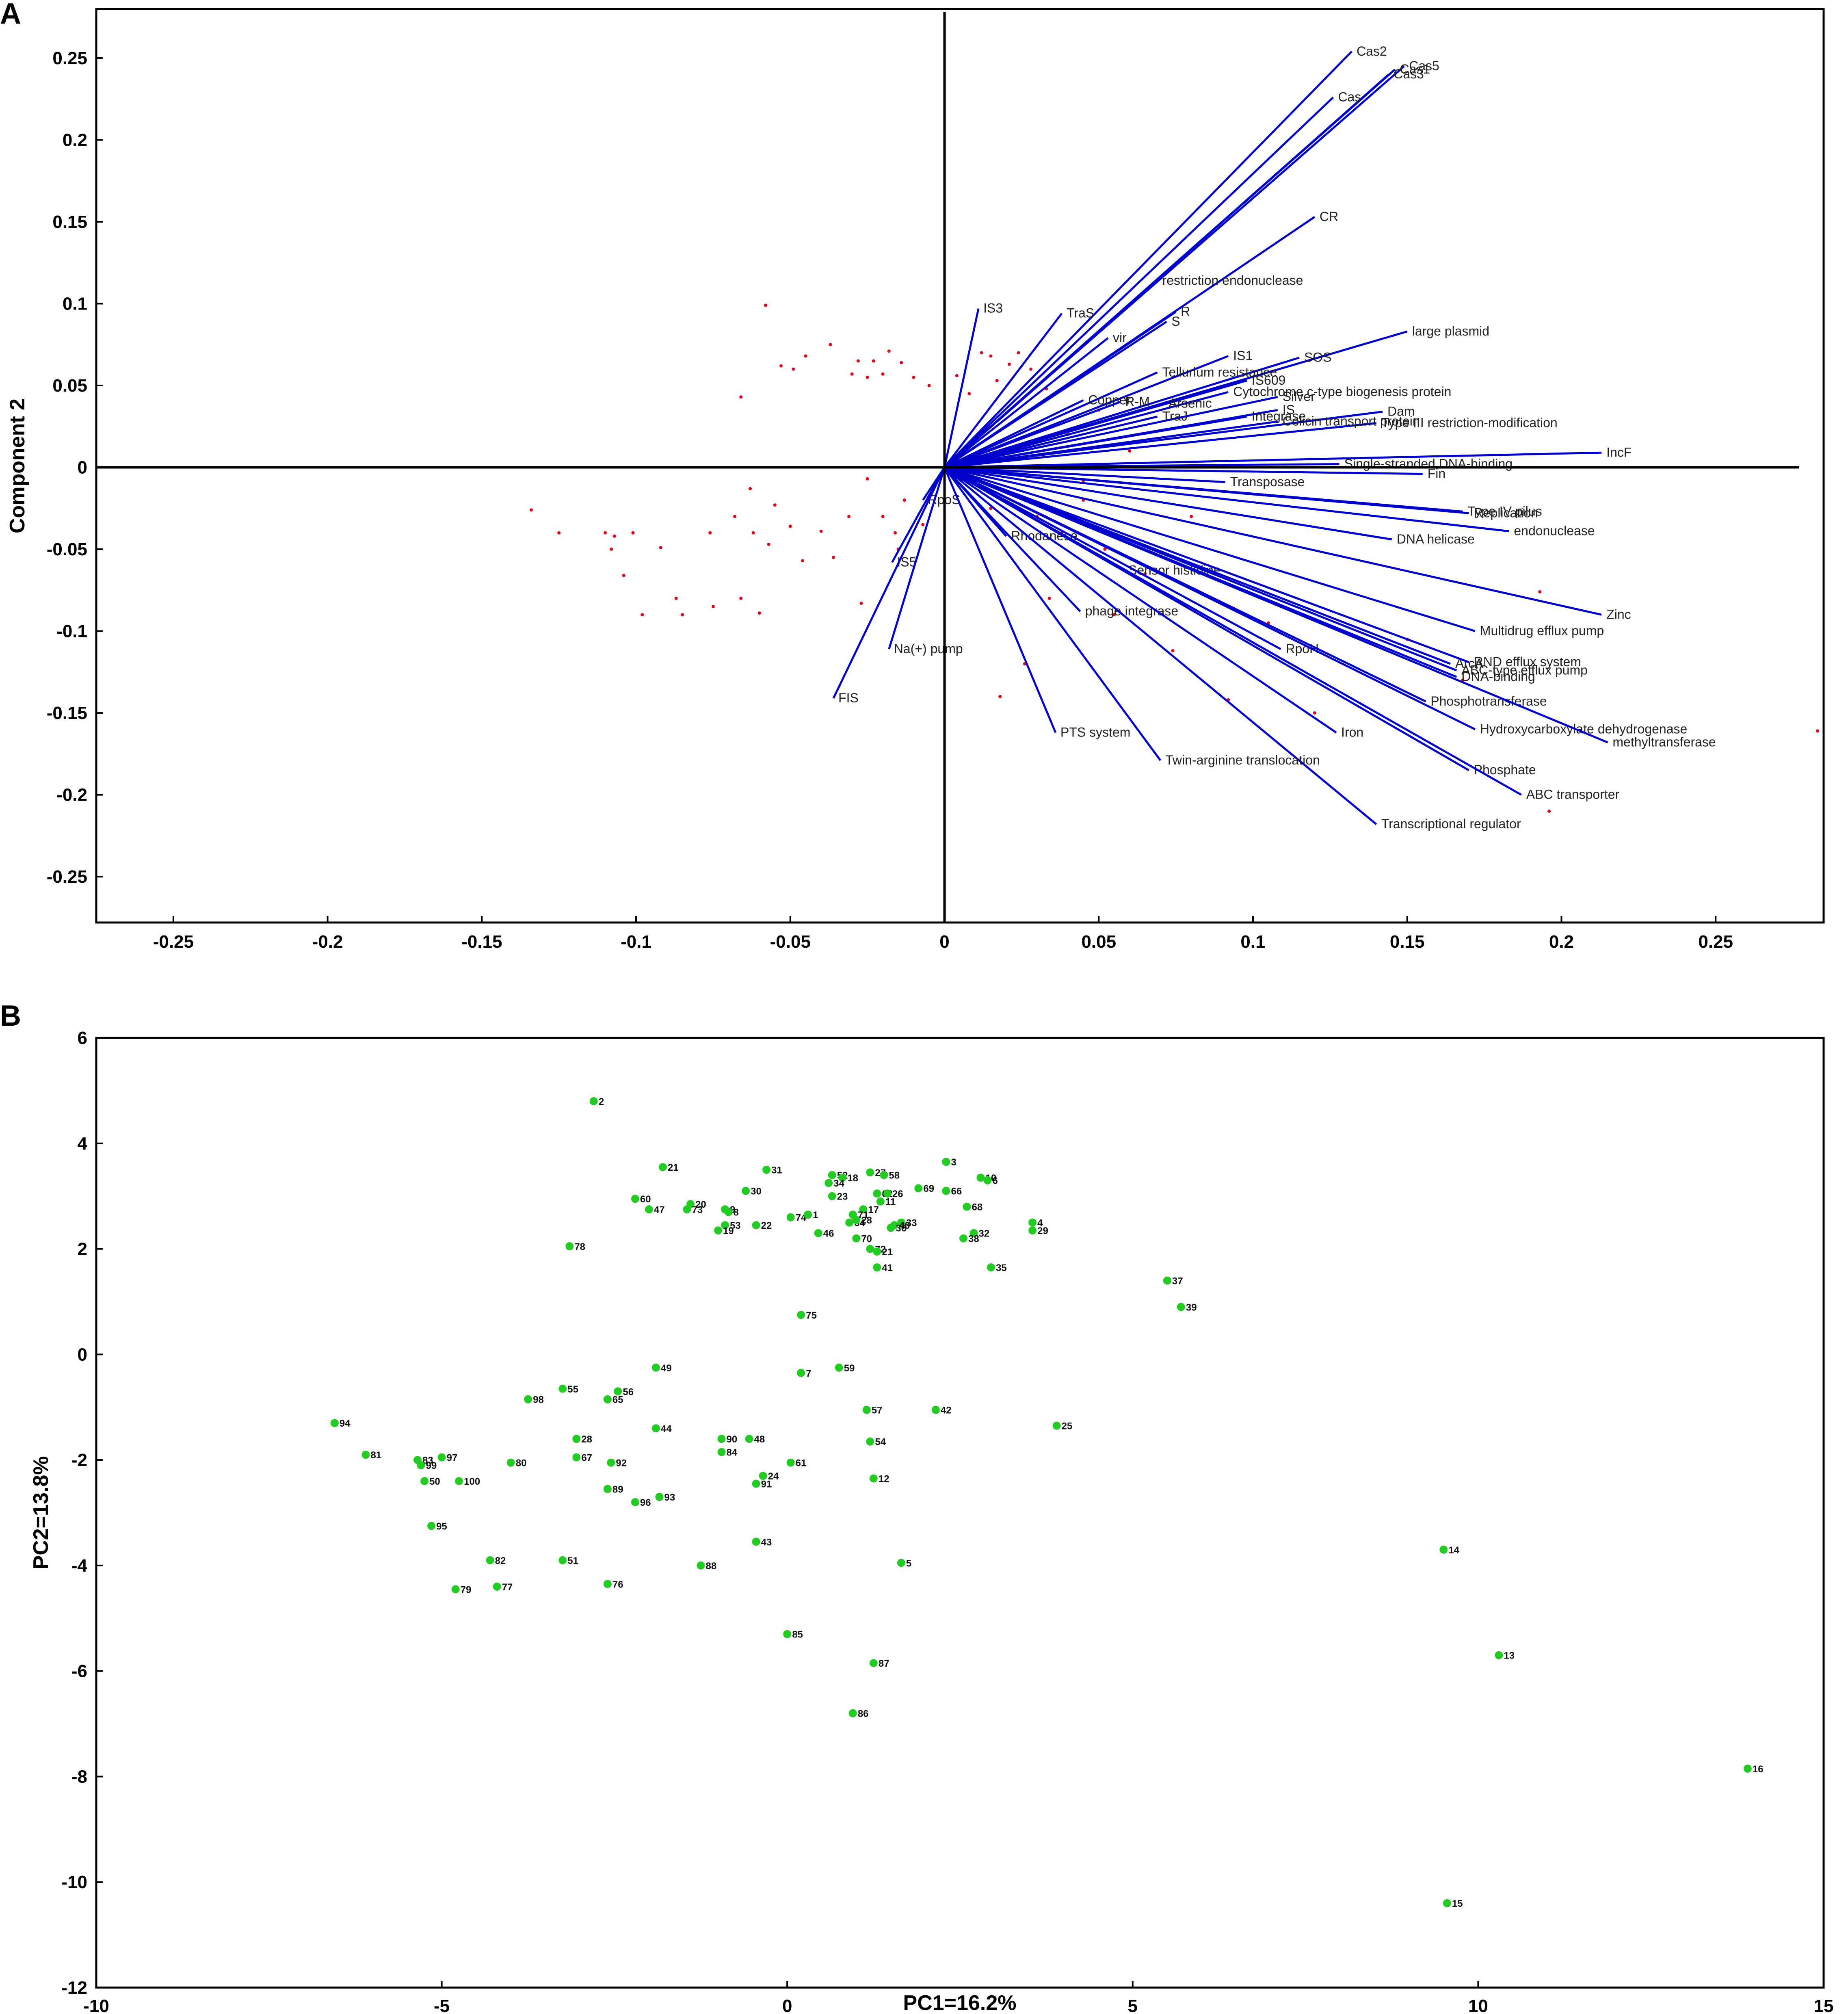 The width and height of the screenshot is (1848, 2014). Describe the element at coordinates (67, 877) in the screenshot. I see `y-tick-label-a: -0.25` at that location.